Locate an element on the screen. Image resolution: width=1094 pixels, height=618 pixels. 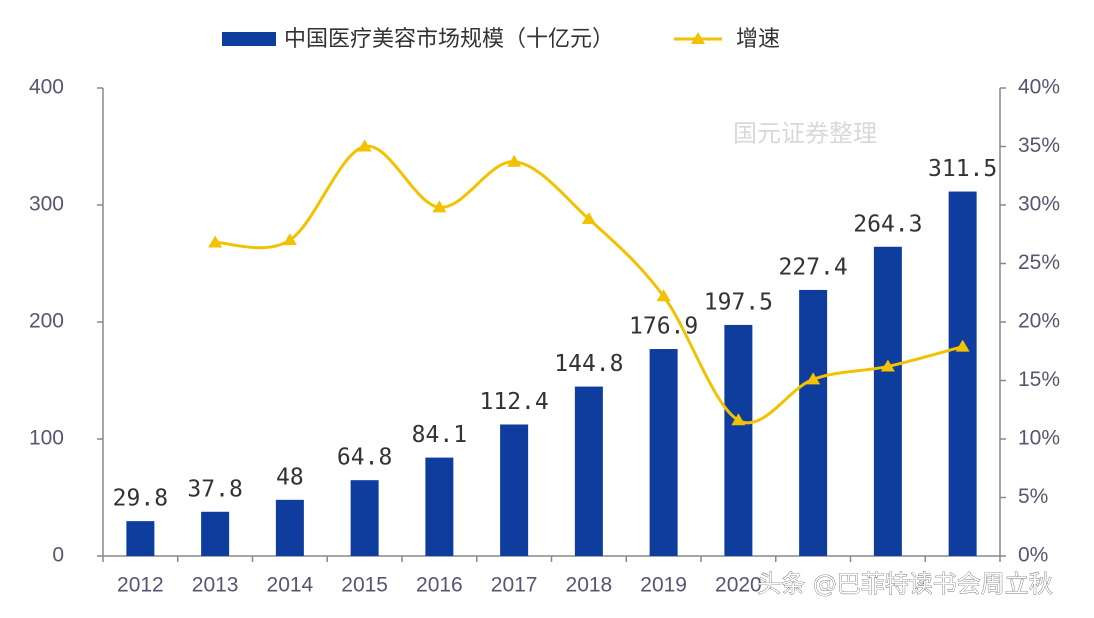
y2-tick-label: 10% is located at coordinates (1039, 438).